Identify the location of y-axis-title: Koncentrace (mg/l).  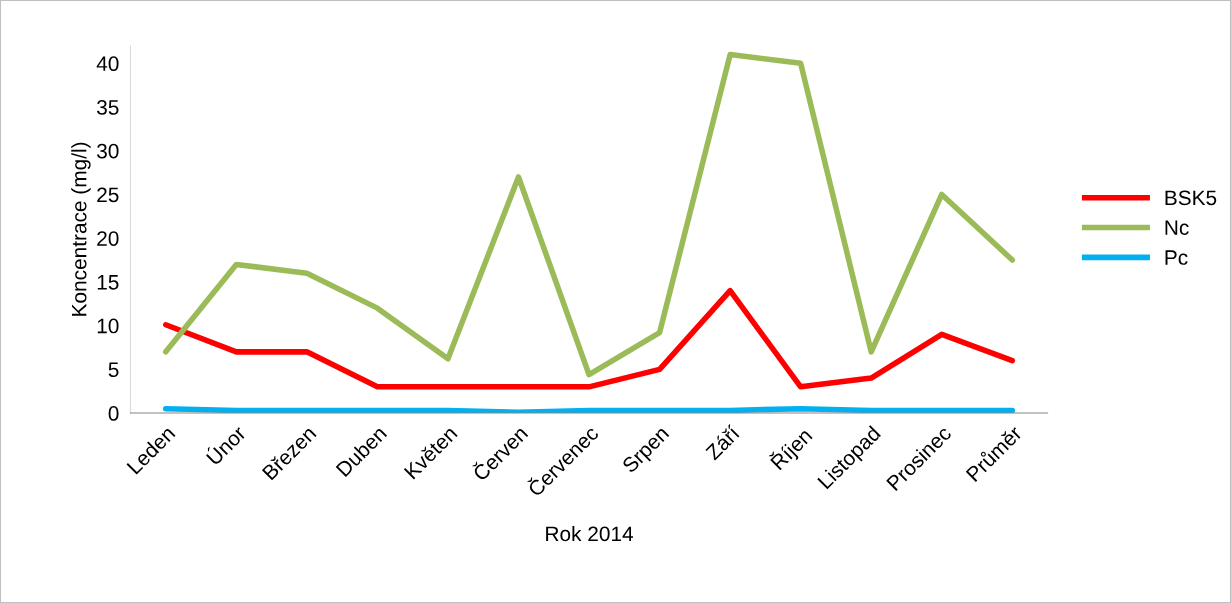
(81, 229).